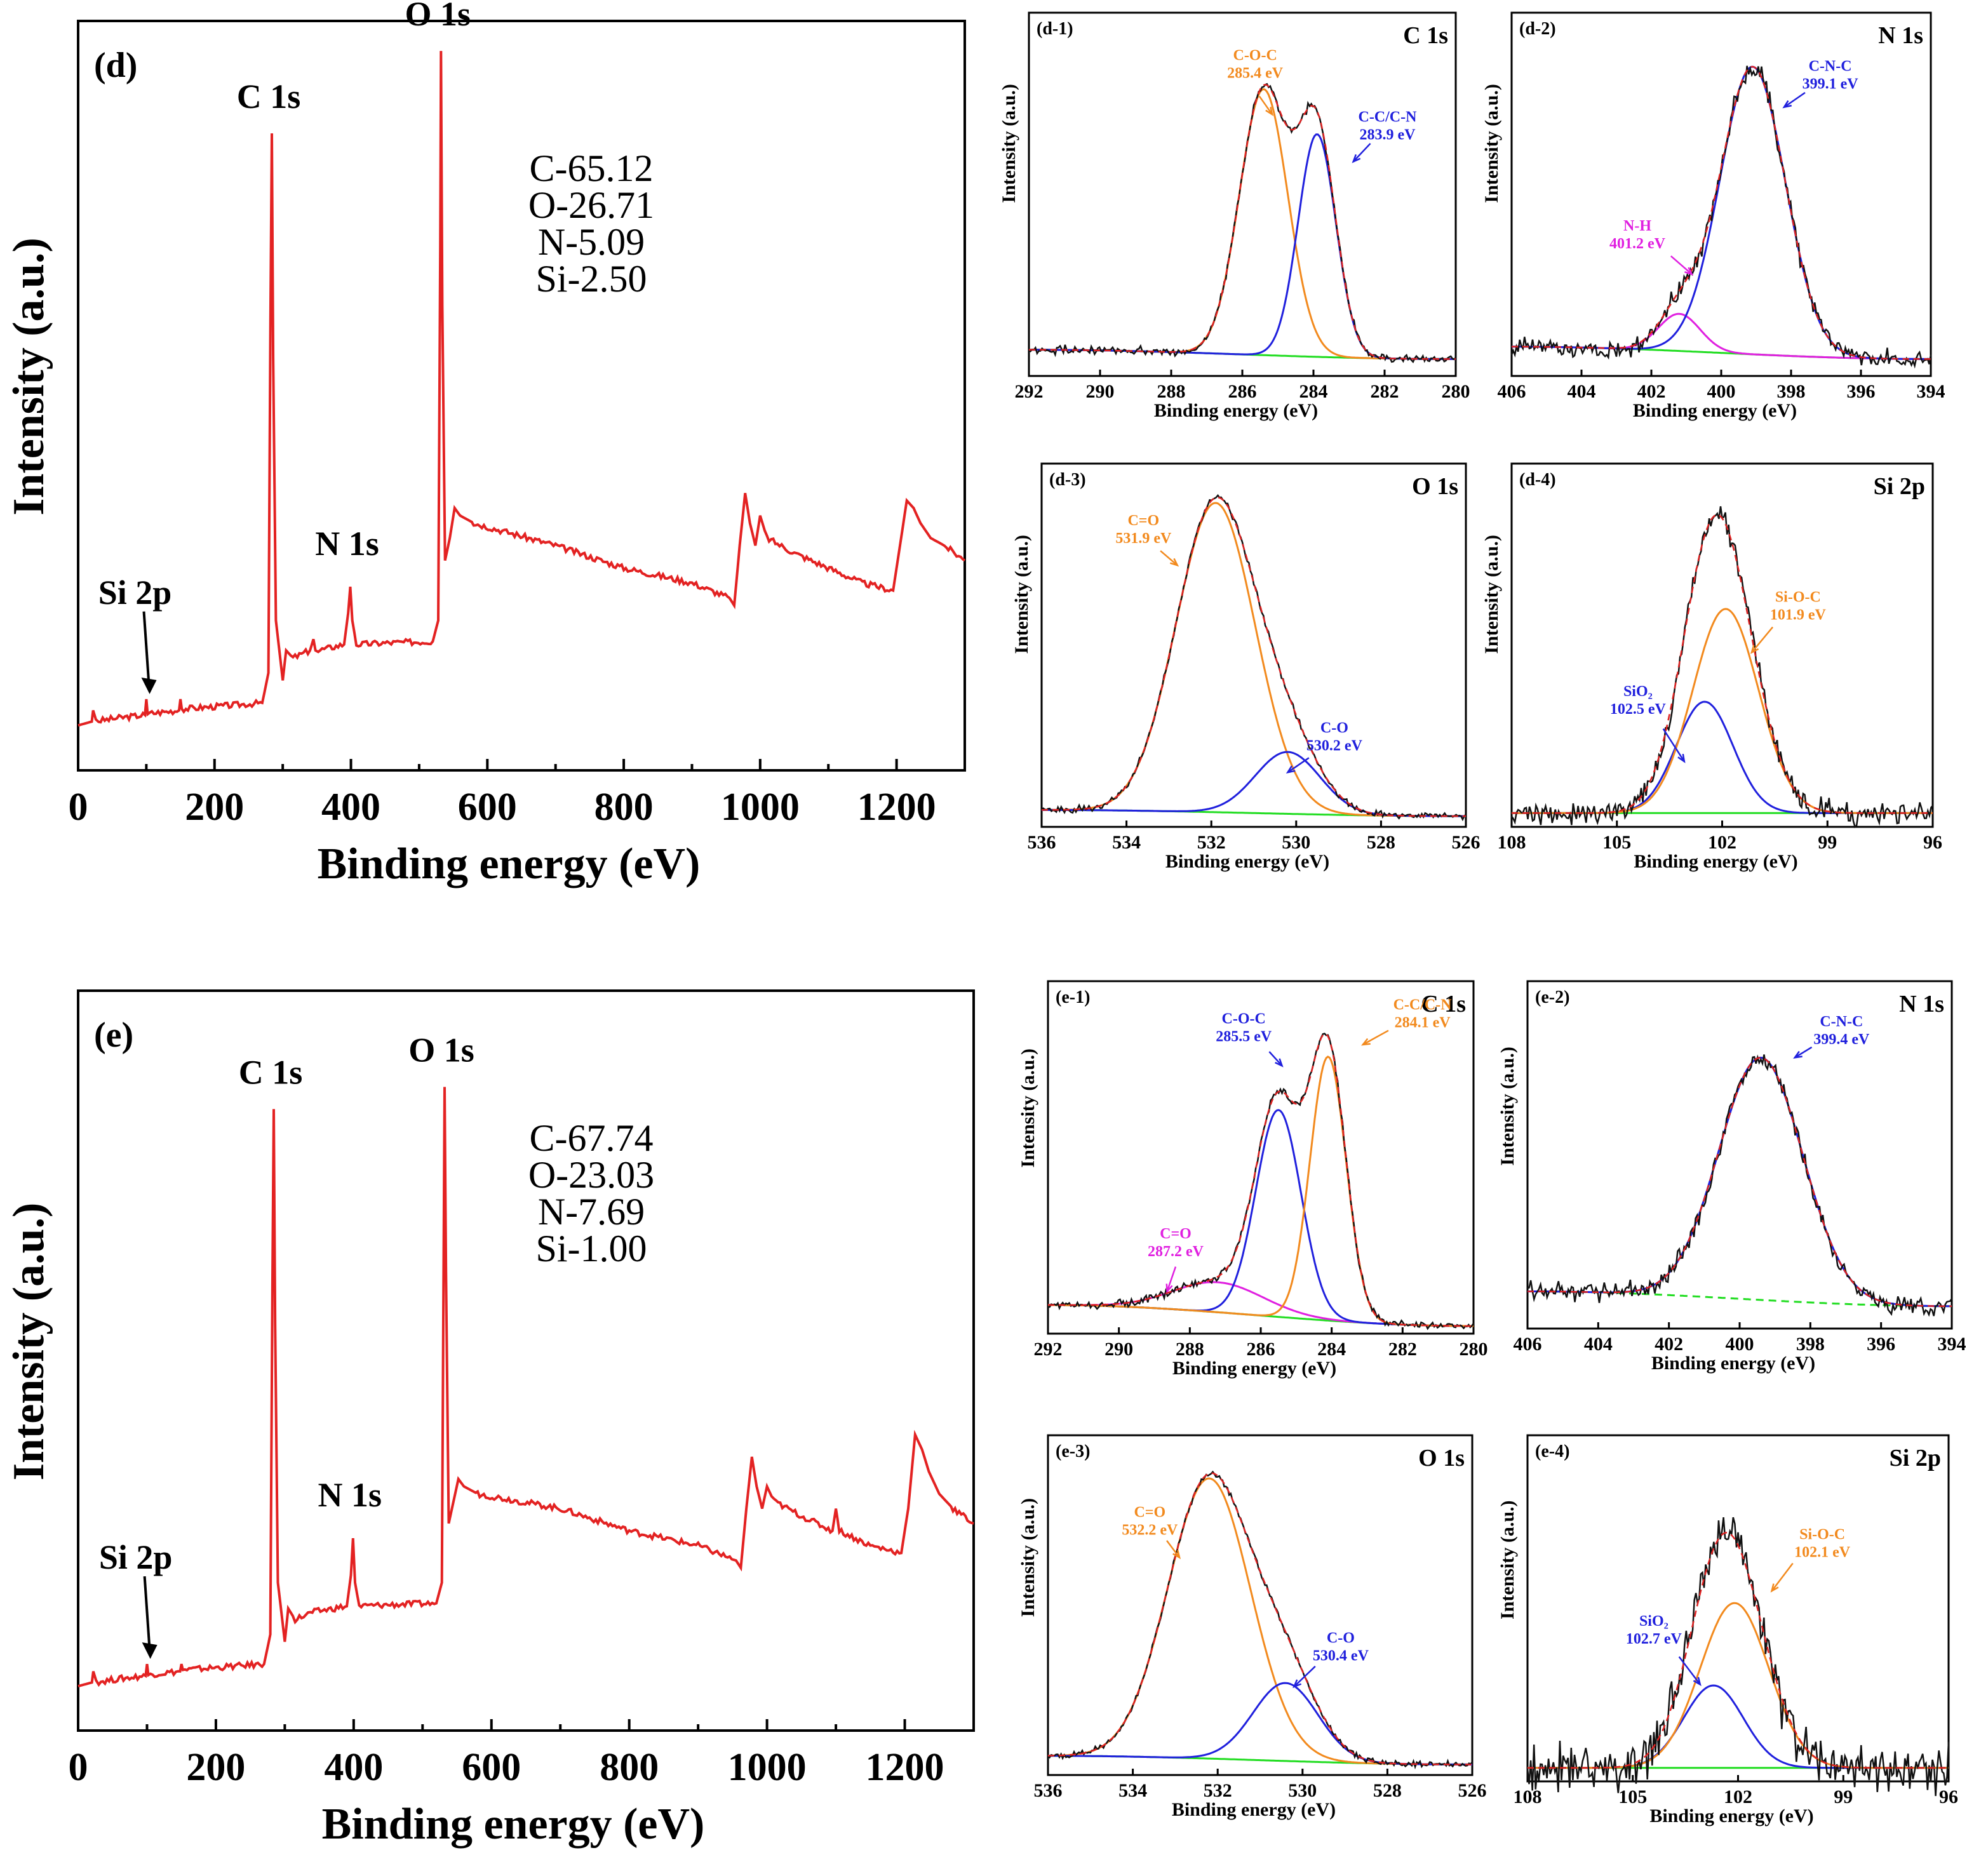 The image size is (1974, 1876). What do you see at coordinates (1654, 1639) in the screenshot?
I see `e-4-component-1-energy: 102.7 eV` at bounding box center [1654, 1639].